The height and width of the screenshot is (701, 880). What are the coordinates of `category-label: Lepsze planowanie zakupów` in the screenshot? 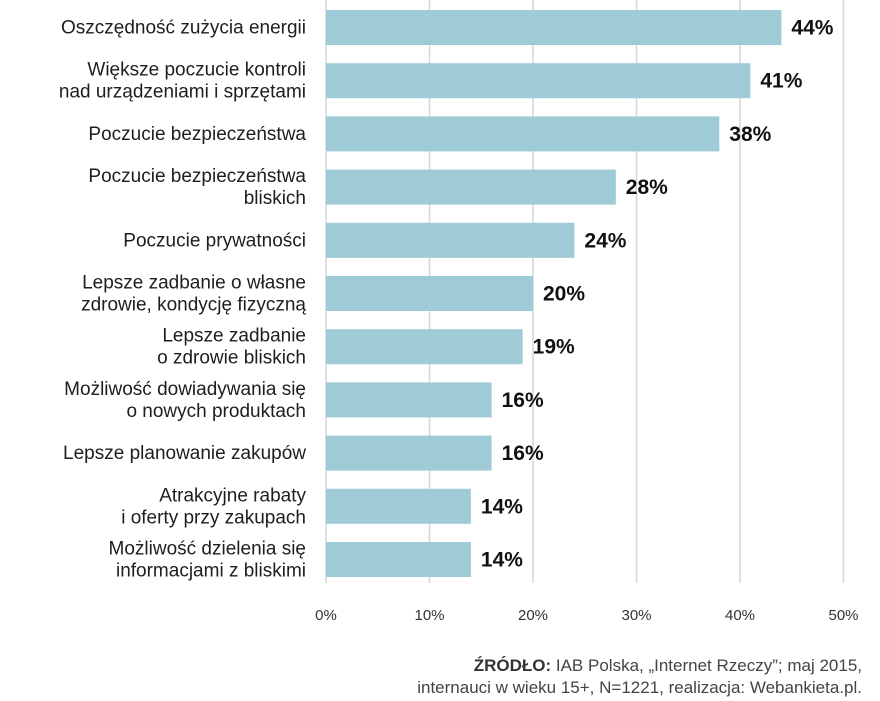 It's located at (184, 453).